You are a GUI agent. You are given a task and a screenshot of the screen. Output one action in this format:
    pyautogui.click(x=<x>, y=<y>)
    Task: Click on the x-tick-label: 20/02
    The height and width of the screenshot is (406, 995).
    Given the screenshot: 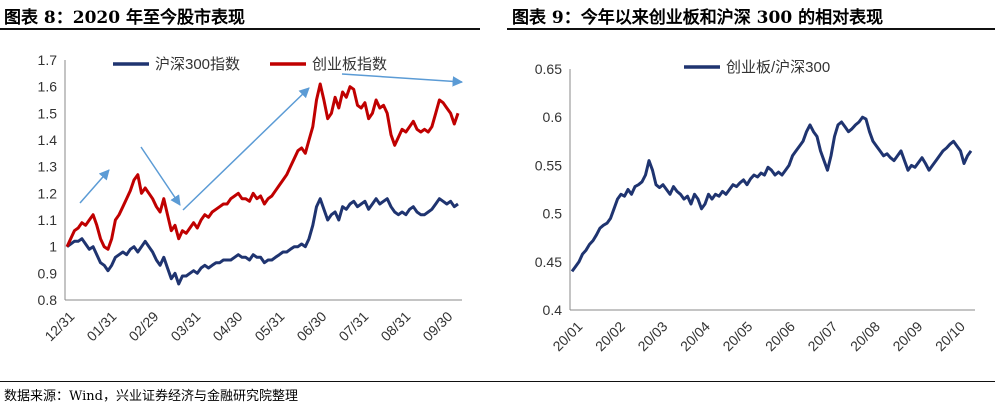 What is the action you would take?
    pyautogui.click(x=610, y=336)
    